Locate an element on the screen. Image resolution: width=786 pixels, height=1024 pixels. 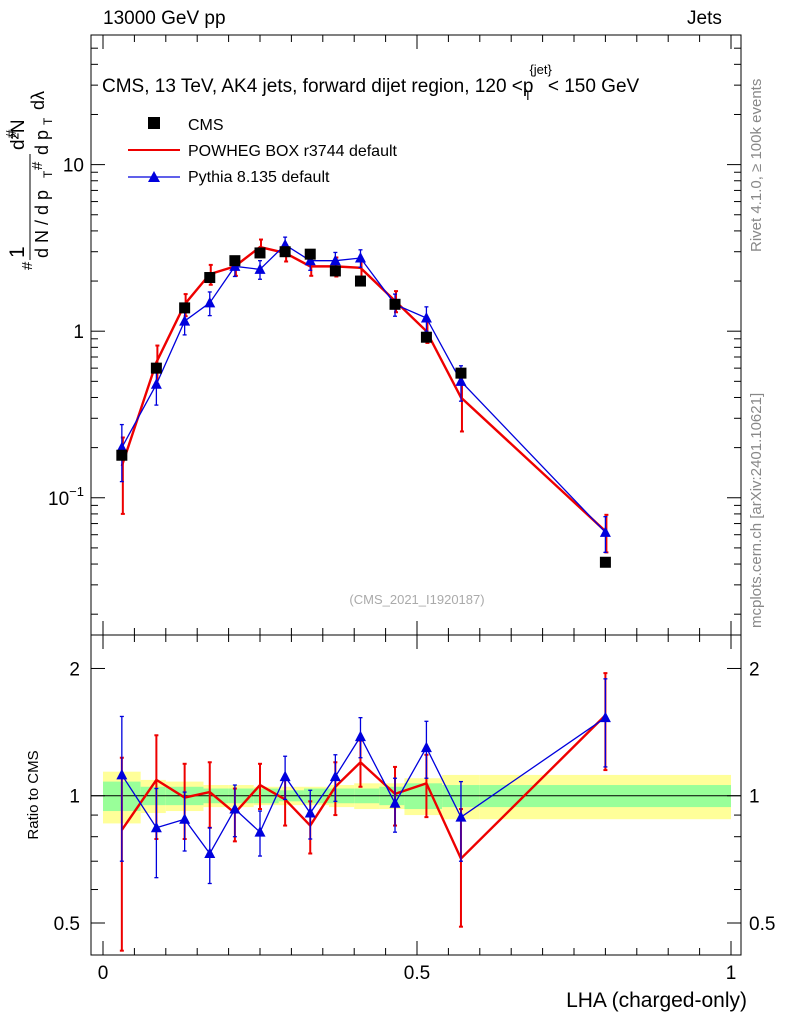
ratio-y-tick-label-right: 1 is located at coordinates (754, 797).